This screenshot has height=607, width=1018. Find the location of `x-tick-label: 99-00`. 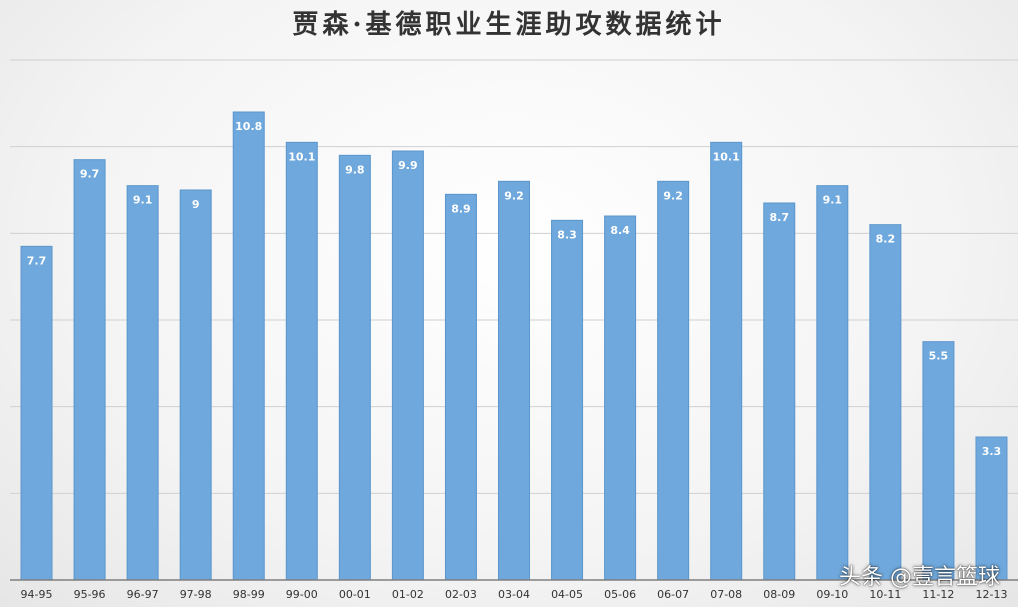

x-tick-label: 99-00 is located at coordinates (302, 594).